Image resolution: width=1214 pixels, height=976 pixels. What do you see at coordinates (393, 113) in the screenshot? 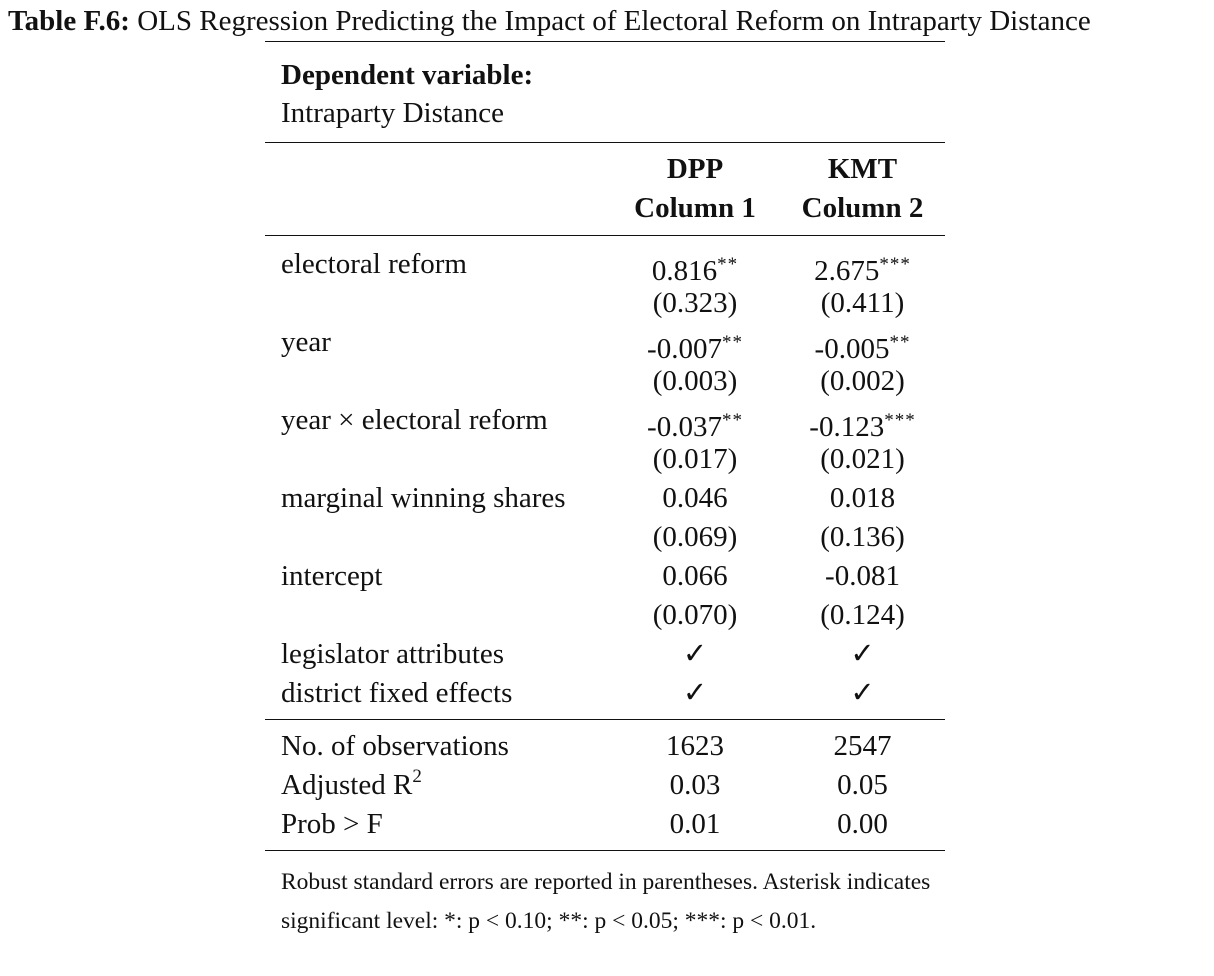
I see `dependent-variable-name: Intraparty Distance` at bounding box center [393, 113].